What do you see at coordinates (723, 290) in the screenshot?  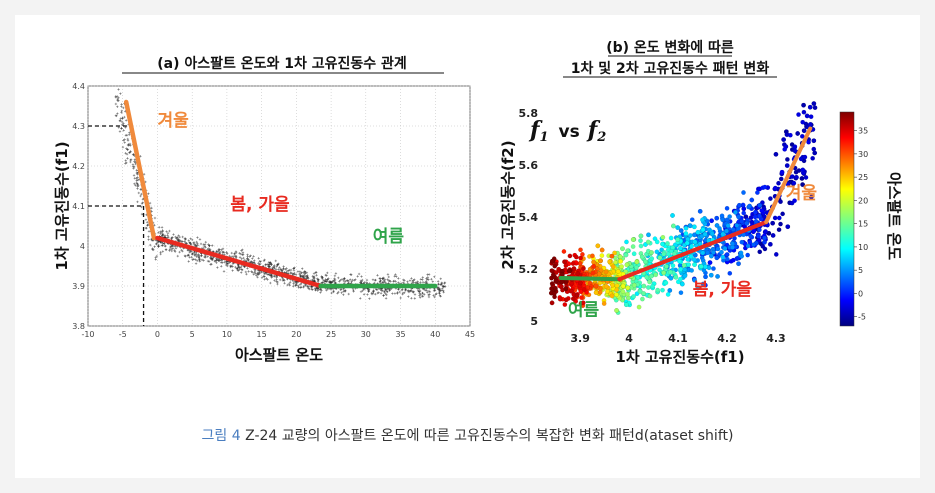 I see `chart-b-region-label: 봄, 가을` at bounding box center [723, 290].